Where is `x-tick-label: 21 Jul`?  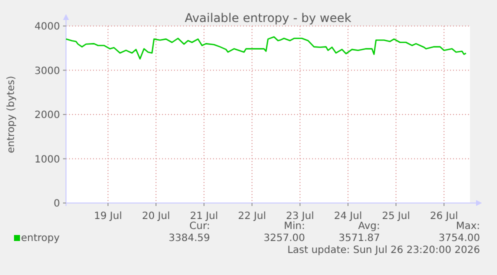
x-tick-label: 21 Jul is located at coordinates (204, 216).